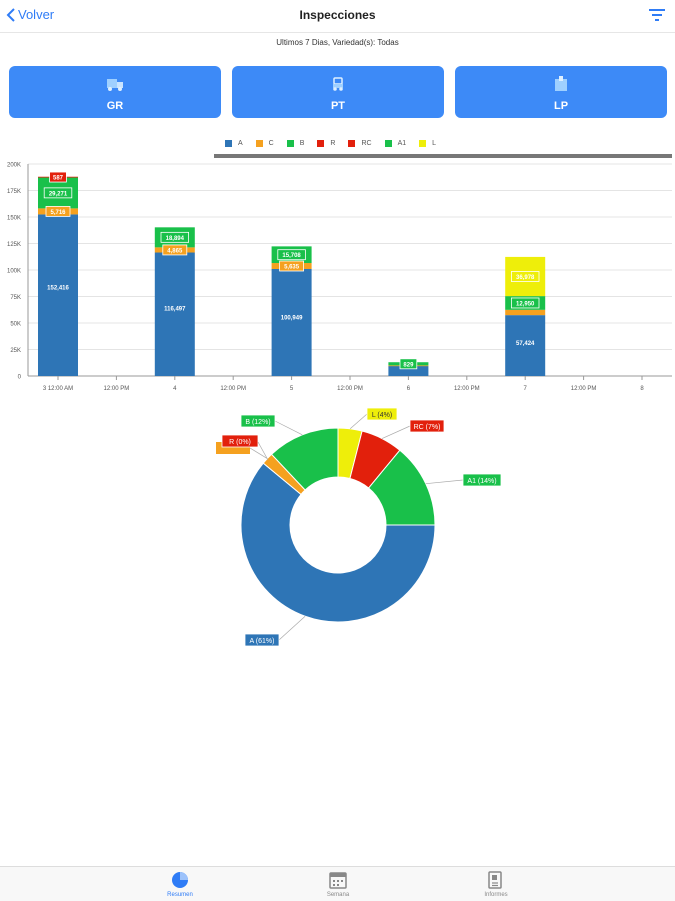  Describe the element at coordinates (338, 92) in the screenshot. I see `category-button-pt: PT` at that location.